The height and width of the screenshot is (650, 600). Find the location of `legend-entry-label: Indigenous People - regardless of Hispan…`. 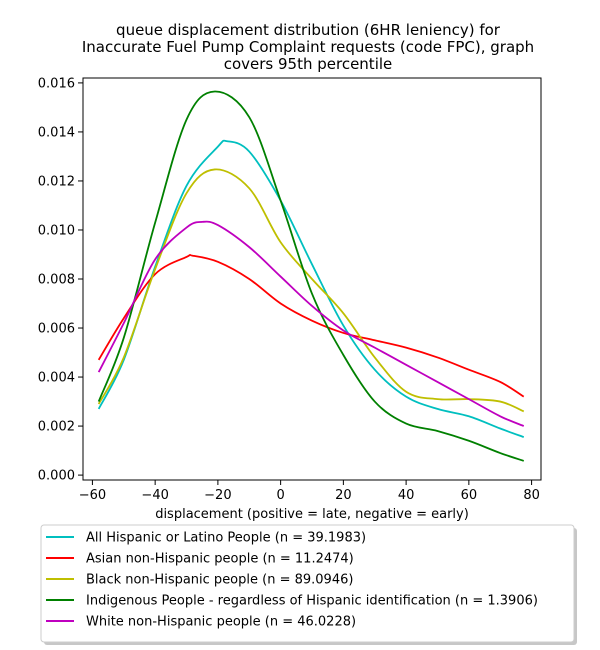

legend-entry-label: Indigenous People - regardless of Hispan… is located at coordinates (312, 601).